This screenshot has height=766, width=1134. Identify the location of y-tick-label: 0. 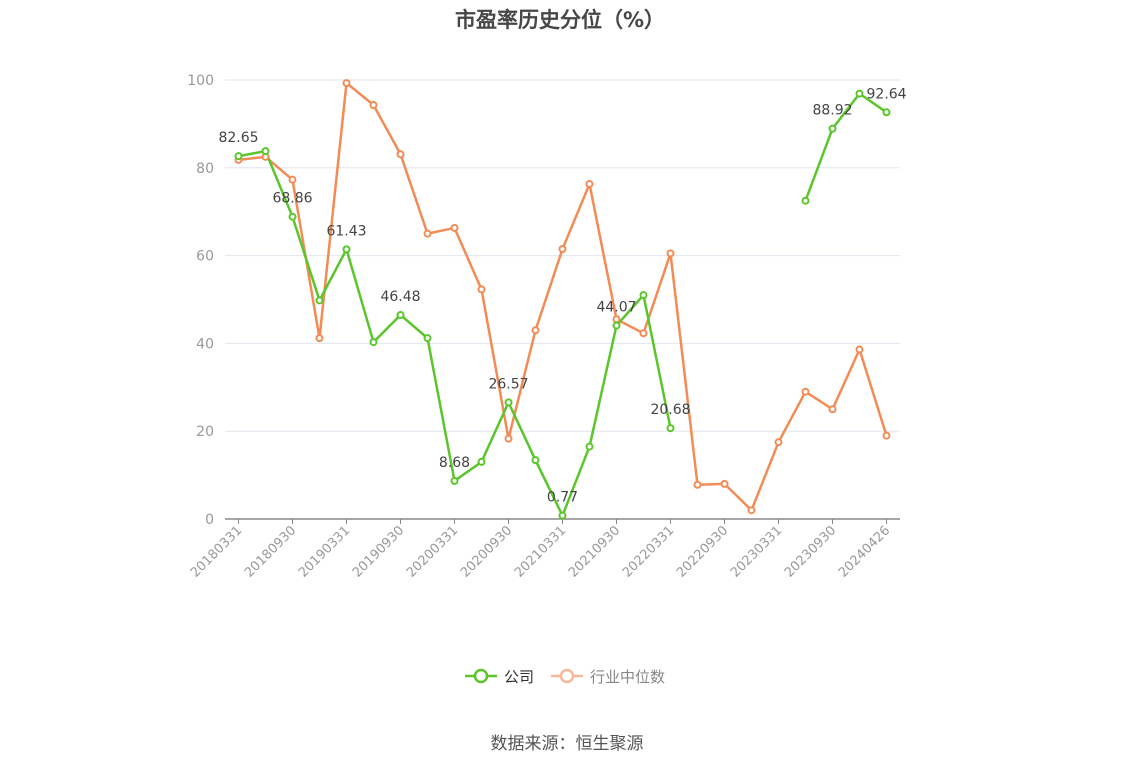
(209, 520).